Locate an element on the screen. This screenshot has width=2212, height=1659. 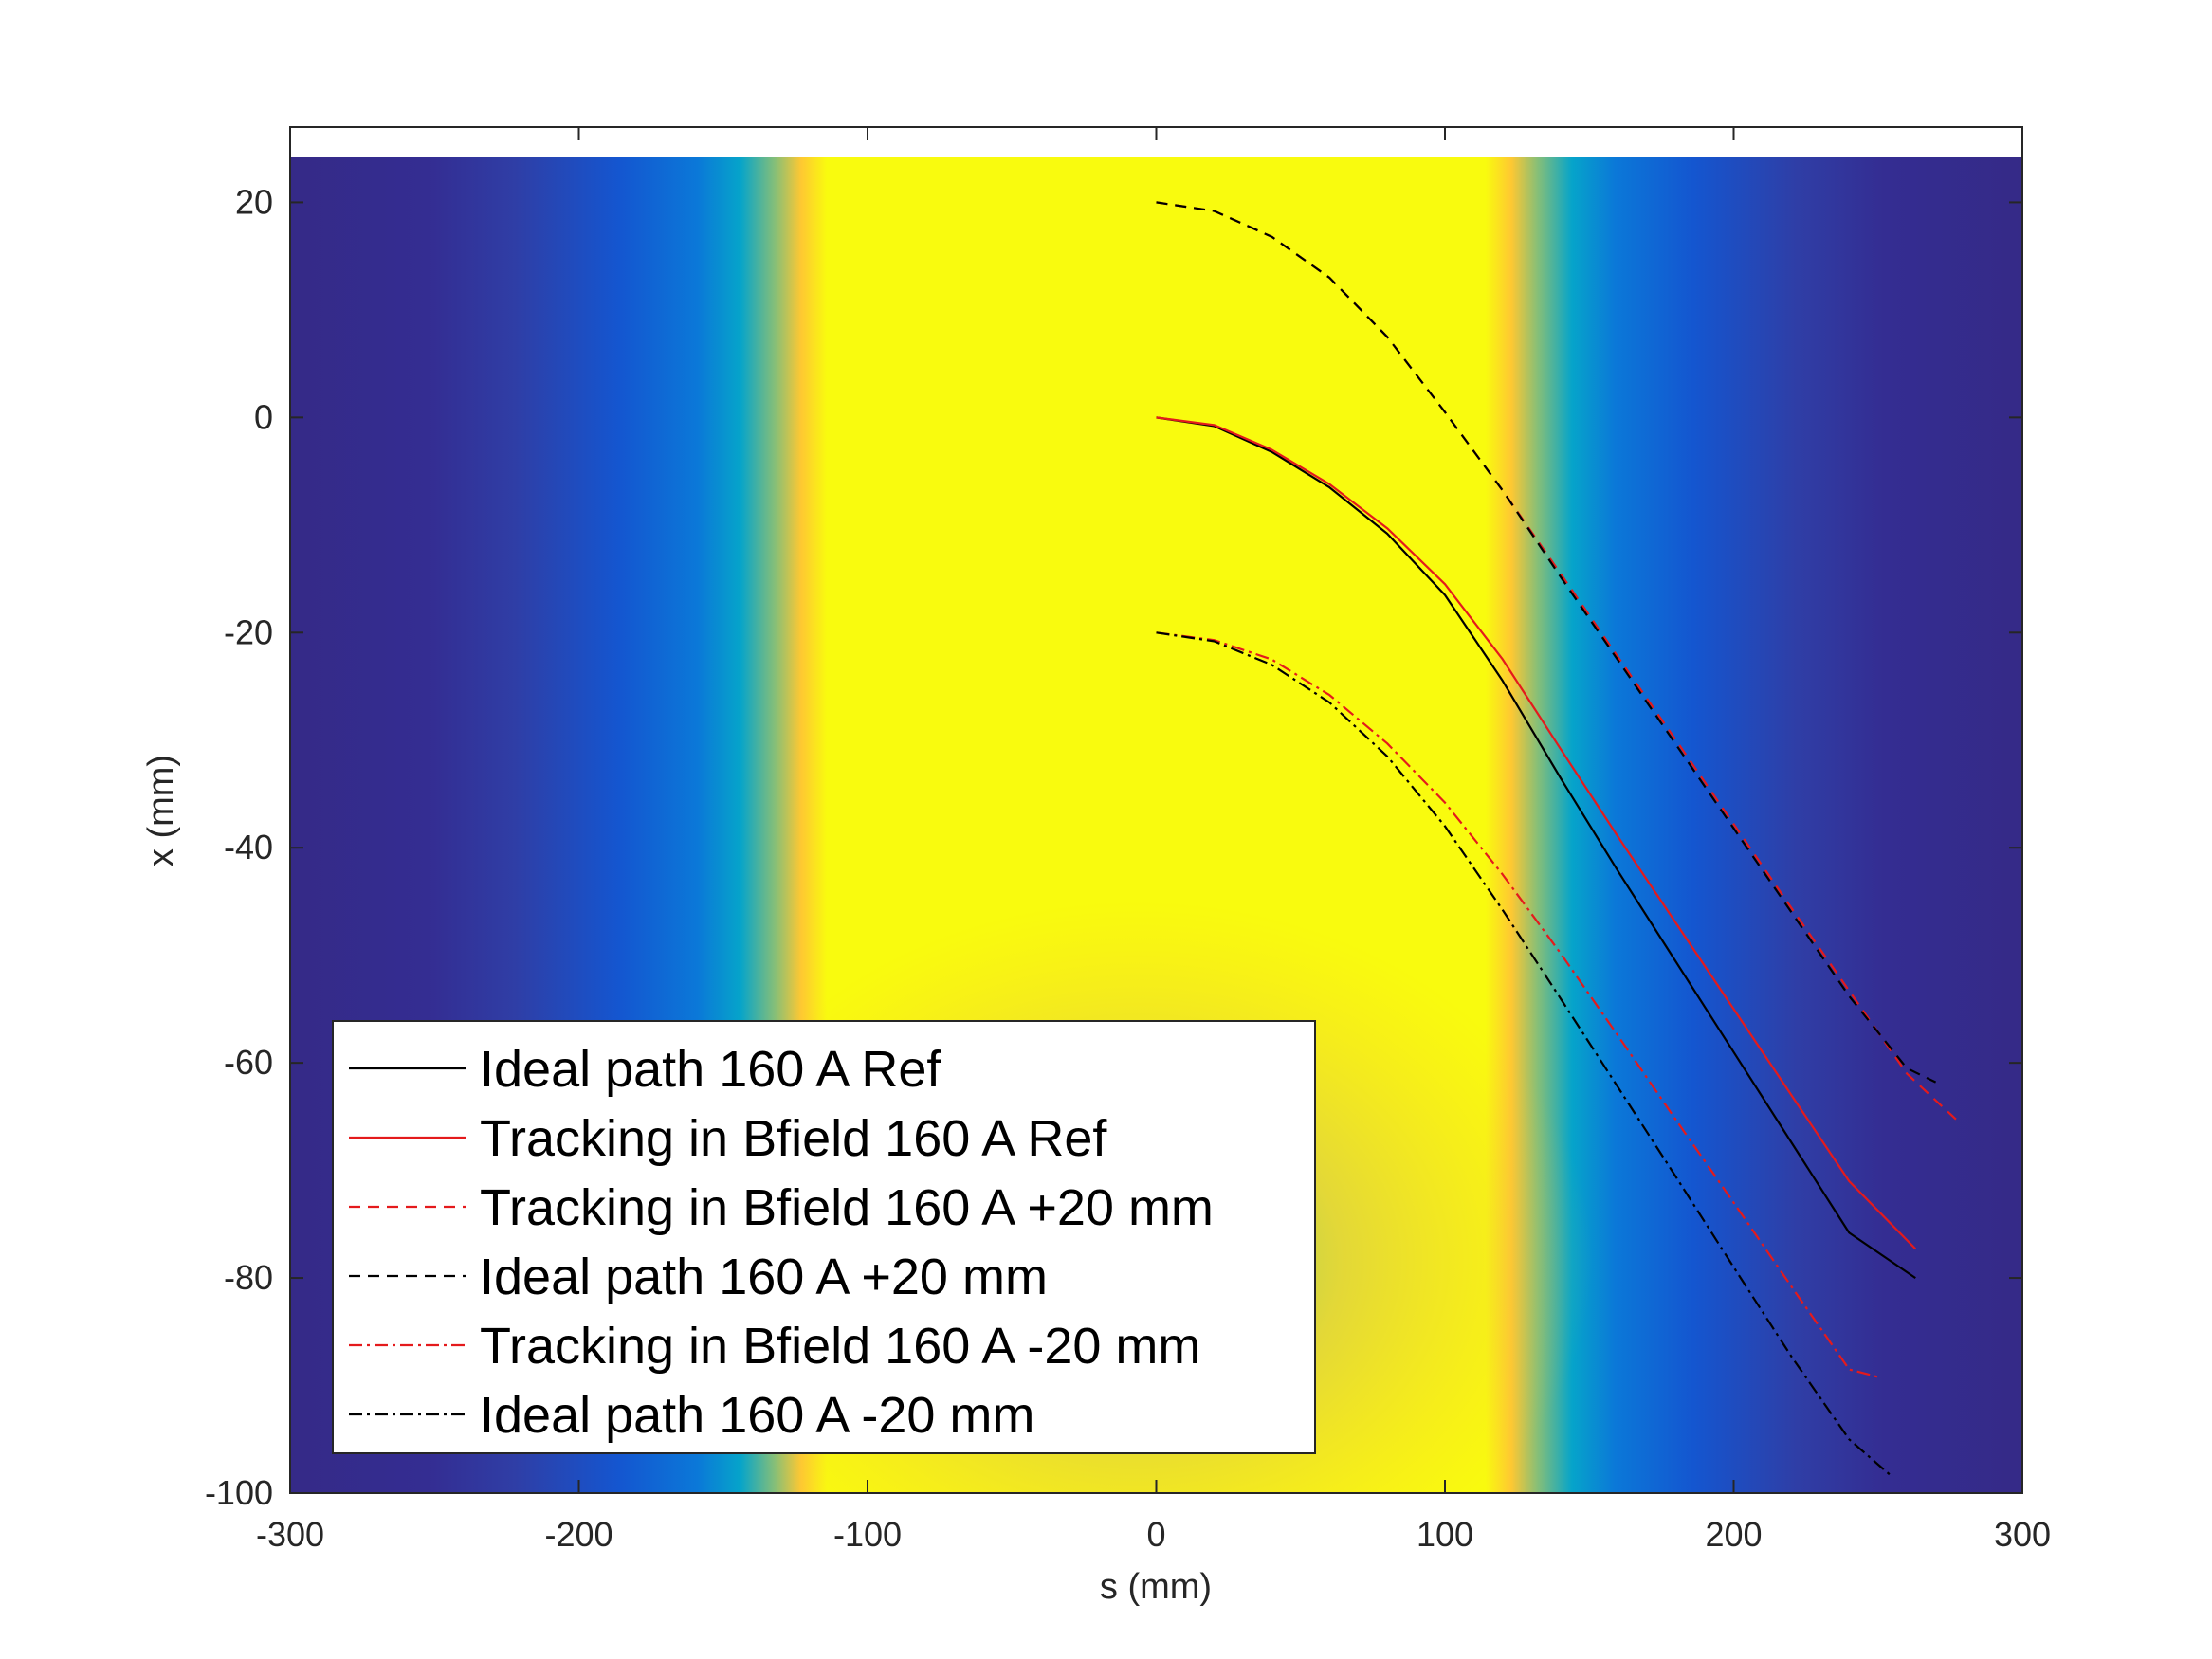
y-tick-label: 20 is located at coordinates (254, 201).